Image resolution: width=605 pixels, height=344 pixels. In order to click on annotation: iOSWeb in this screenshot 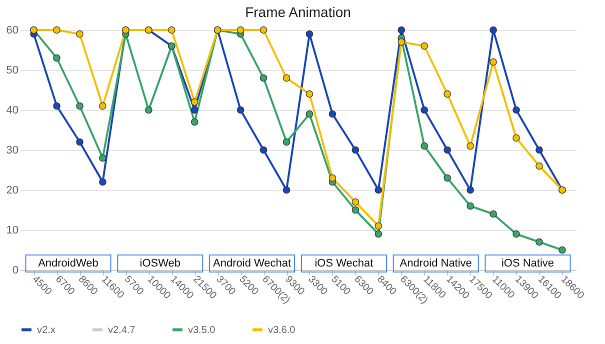, I will do `click(160, 264)`.